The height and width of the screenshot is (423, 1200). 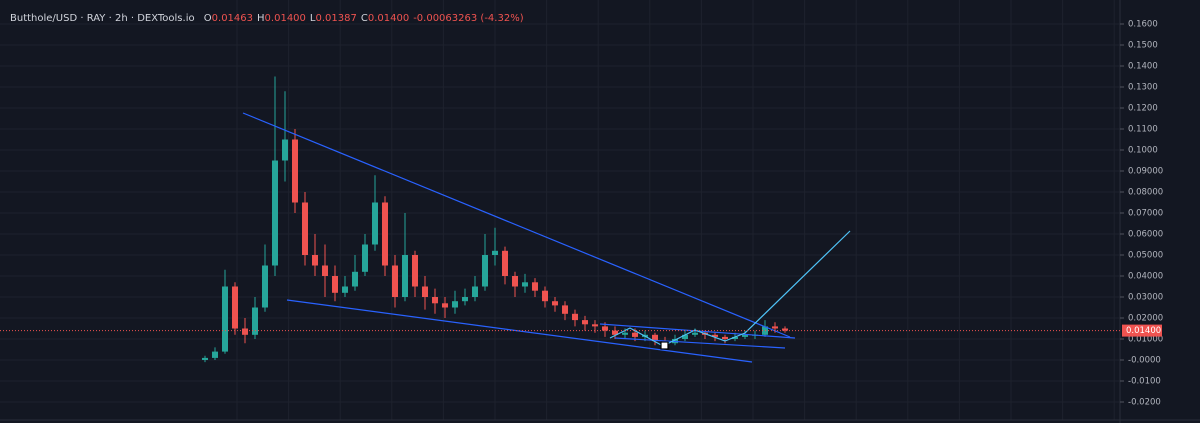 I want to click on y-tick-label: -0.0000, so click(x=1144, y=361).